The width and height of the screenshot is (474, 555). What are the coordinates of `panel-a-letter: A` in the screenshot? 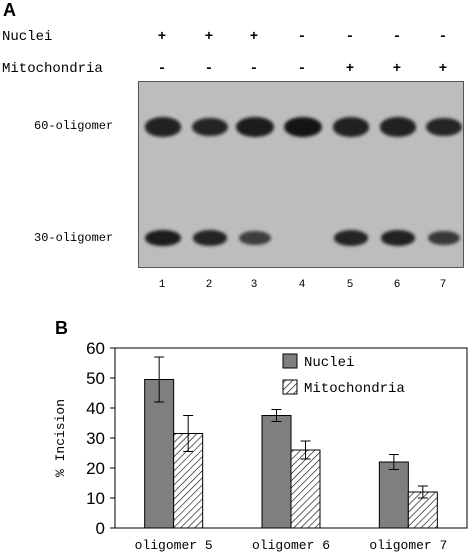 It's located at (9, 10).